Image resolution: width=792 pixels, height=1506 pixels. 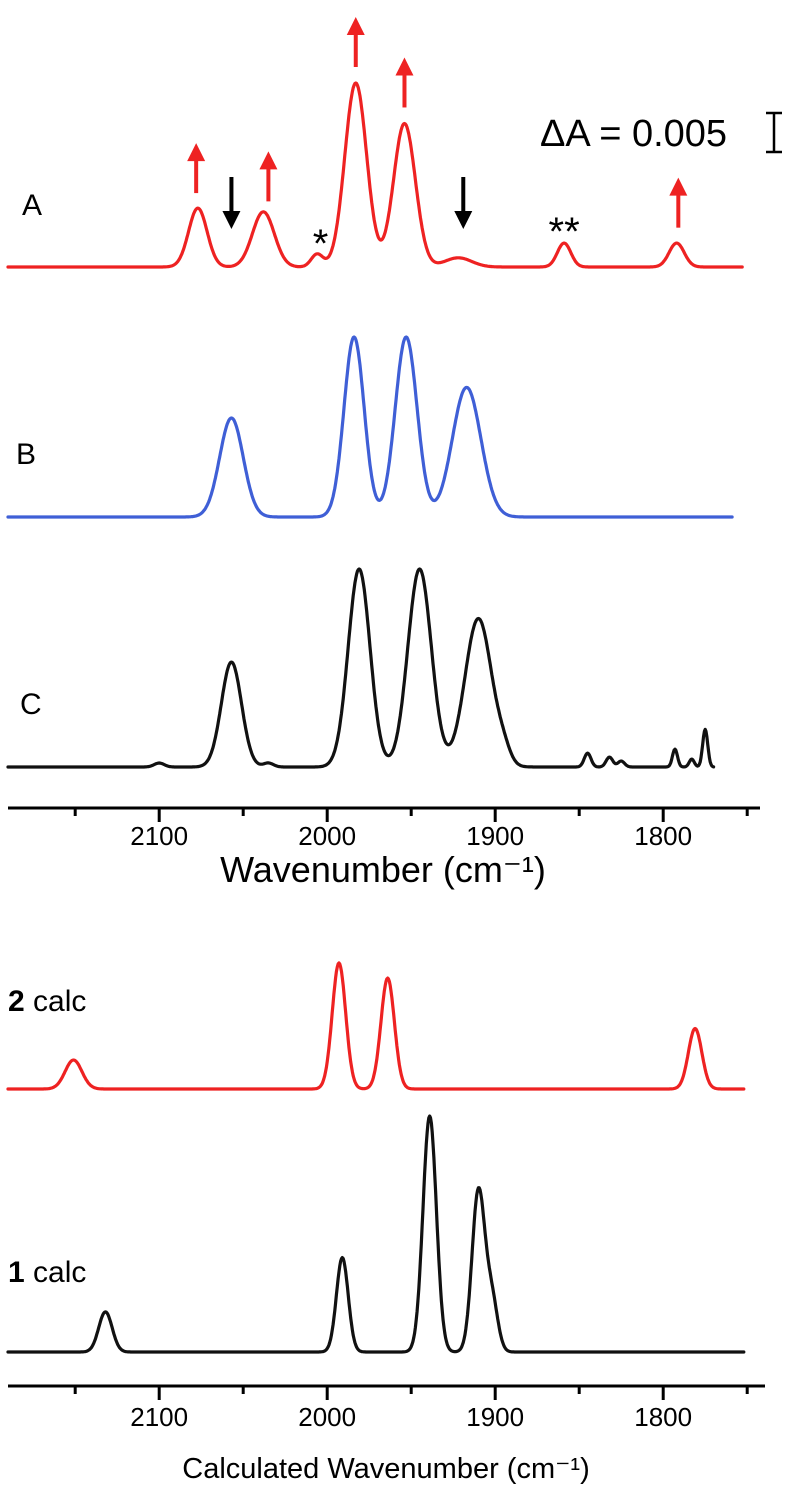 What do you see at coordinates (26, 454) in the screenshot?
I see `trace-label-b: B` at bounding box center [26, 454].